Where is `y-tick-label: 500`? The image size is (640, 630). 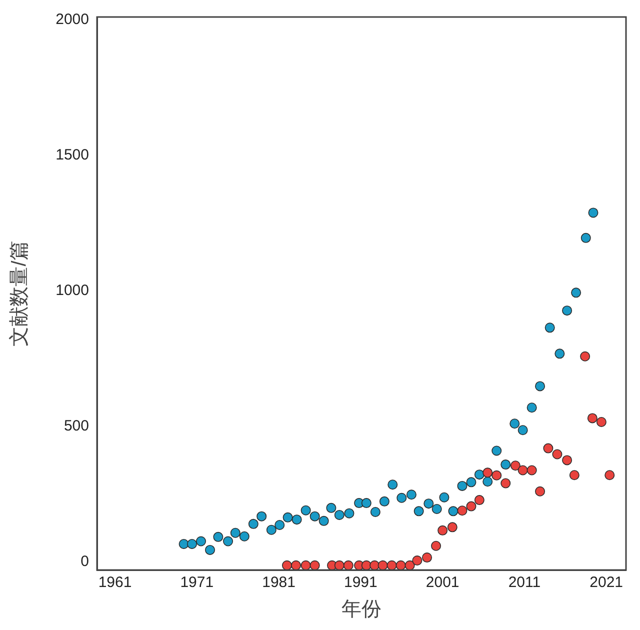 y-tick-label: 500 is located at coordinates (76, 425).